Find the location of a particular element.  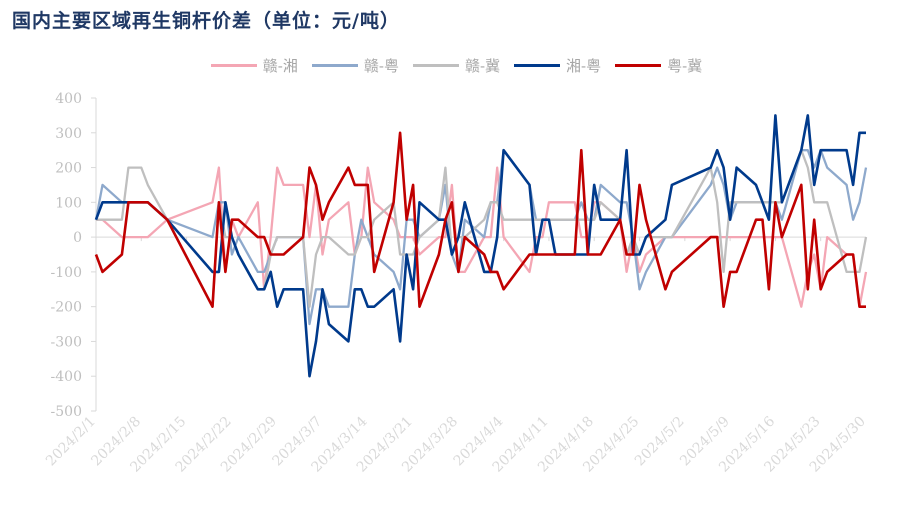

legend-item-yue-ji: 粤-冀 is located at coordinates (658, 65).